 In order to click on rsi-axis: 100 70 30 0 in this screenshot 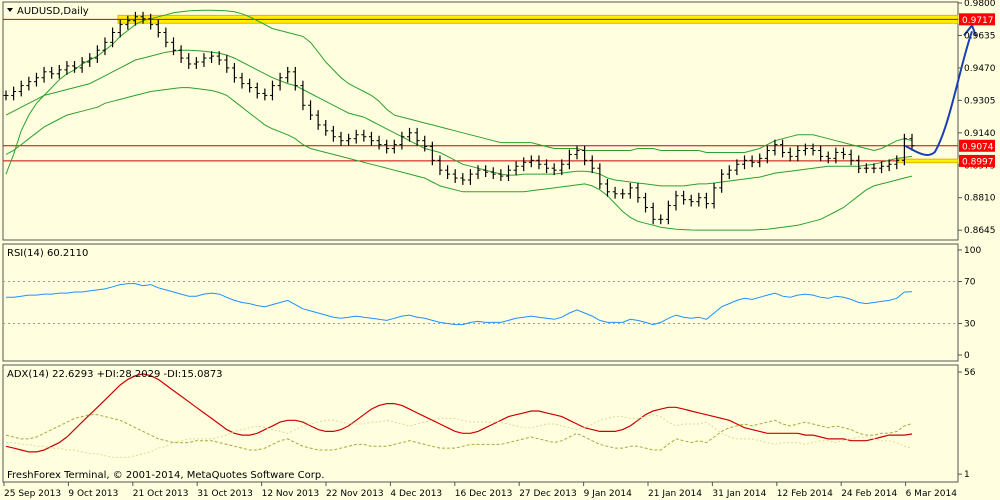, I will do `click(969, 303)`.